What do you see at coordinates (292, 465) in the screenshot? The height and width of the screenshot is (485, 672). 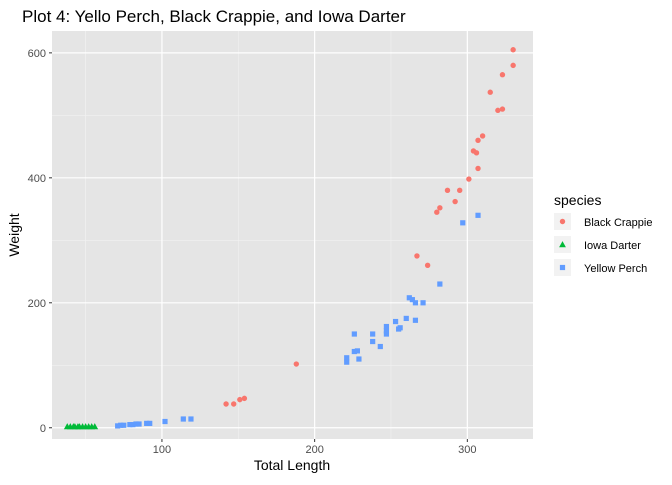 I see `x-axis-label: Total Length` at bounding box center [292, 465].